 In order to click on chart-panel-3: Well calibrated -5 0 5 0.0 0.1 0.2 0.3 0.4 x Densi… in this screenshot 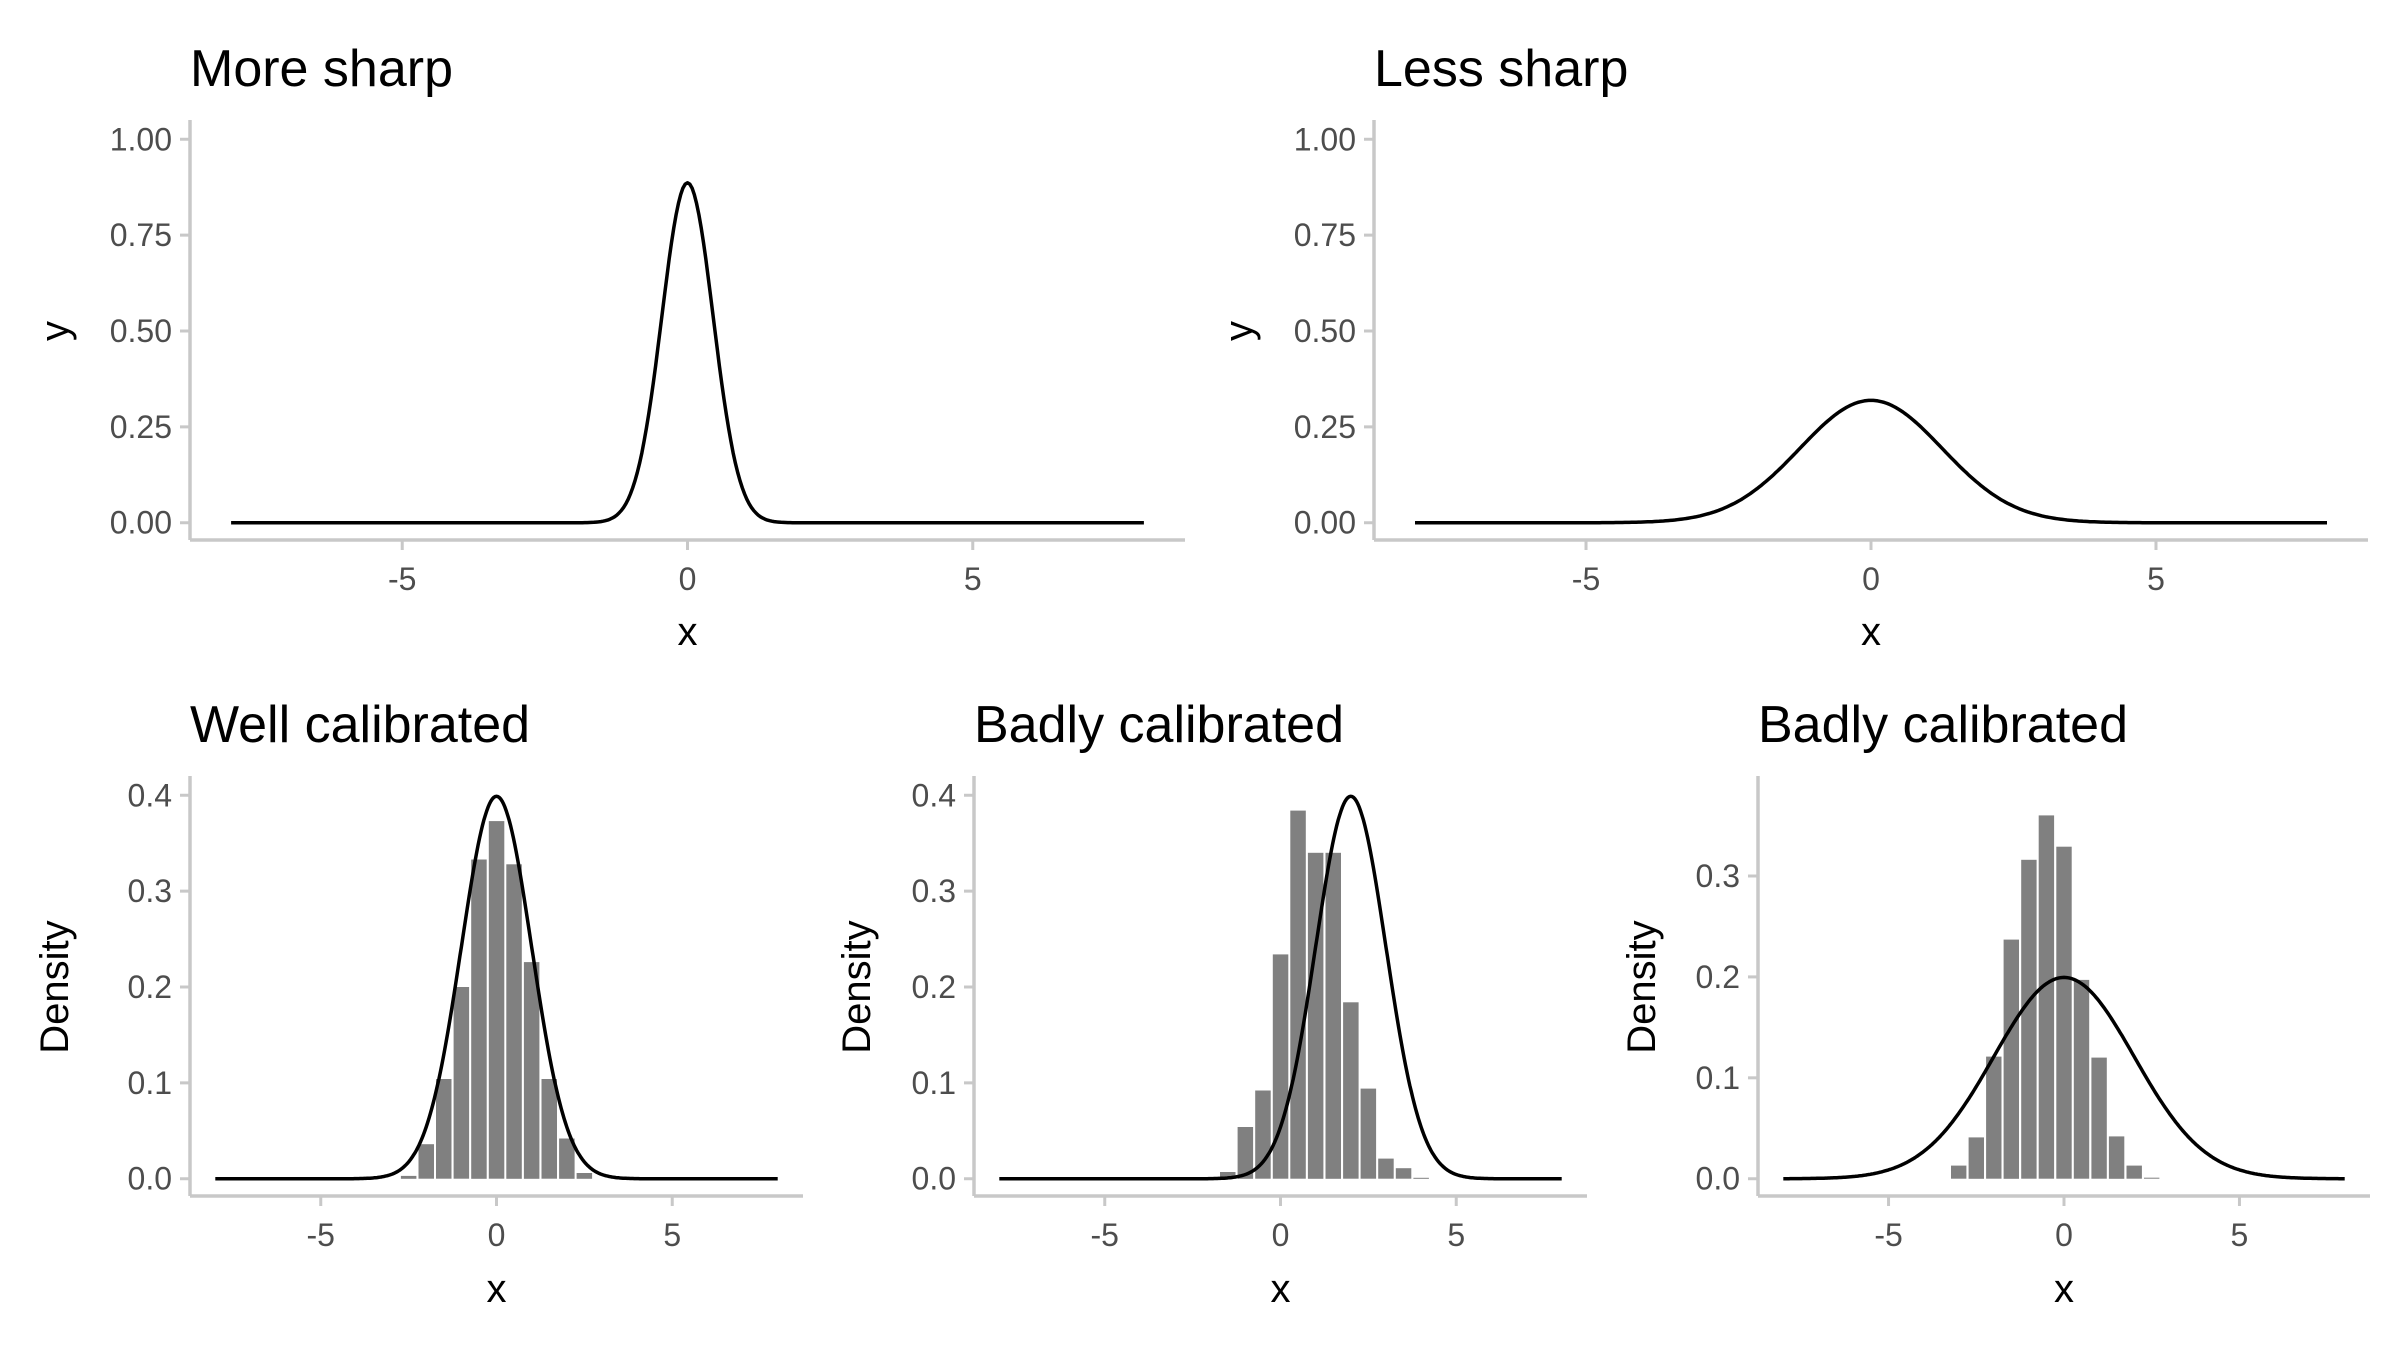, I will do `click(418, 1003)`.